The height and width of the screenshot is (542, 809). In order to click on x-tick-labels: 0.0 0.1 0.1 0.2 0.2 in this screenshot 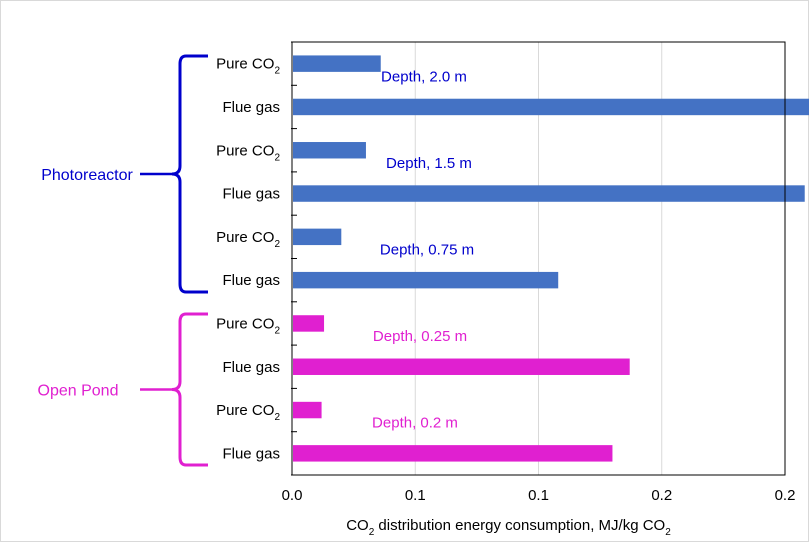, I will do `click(539, 495)`.